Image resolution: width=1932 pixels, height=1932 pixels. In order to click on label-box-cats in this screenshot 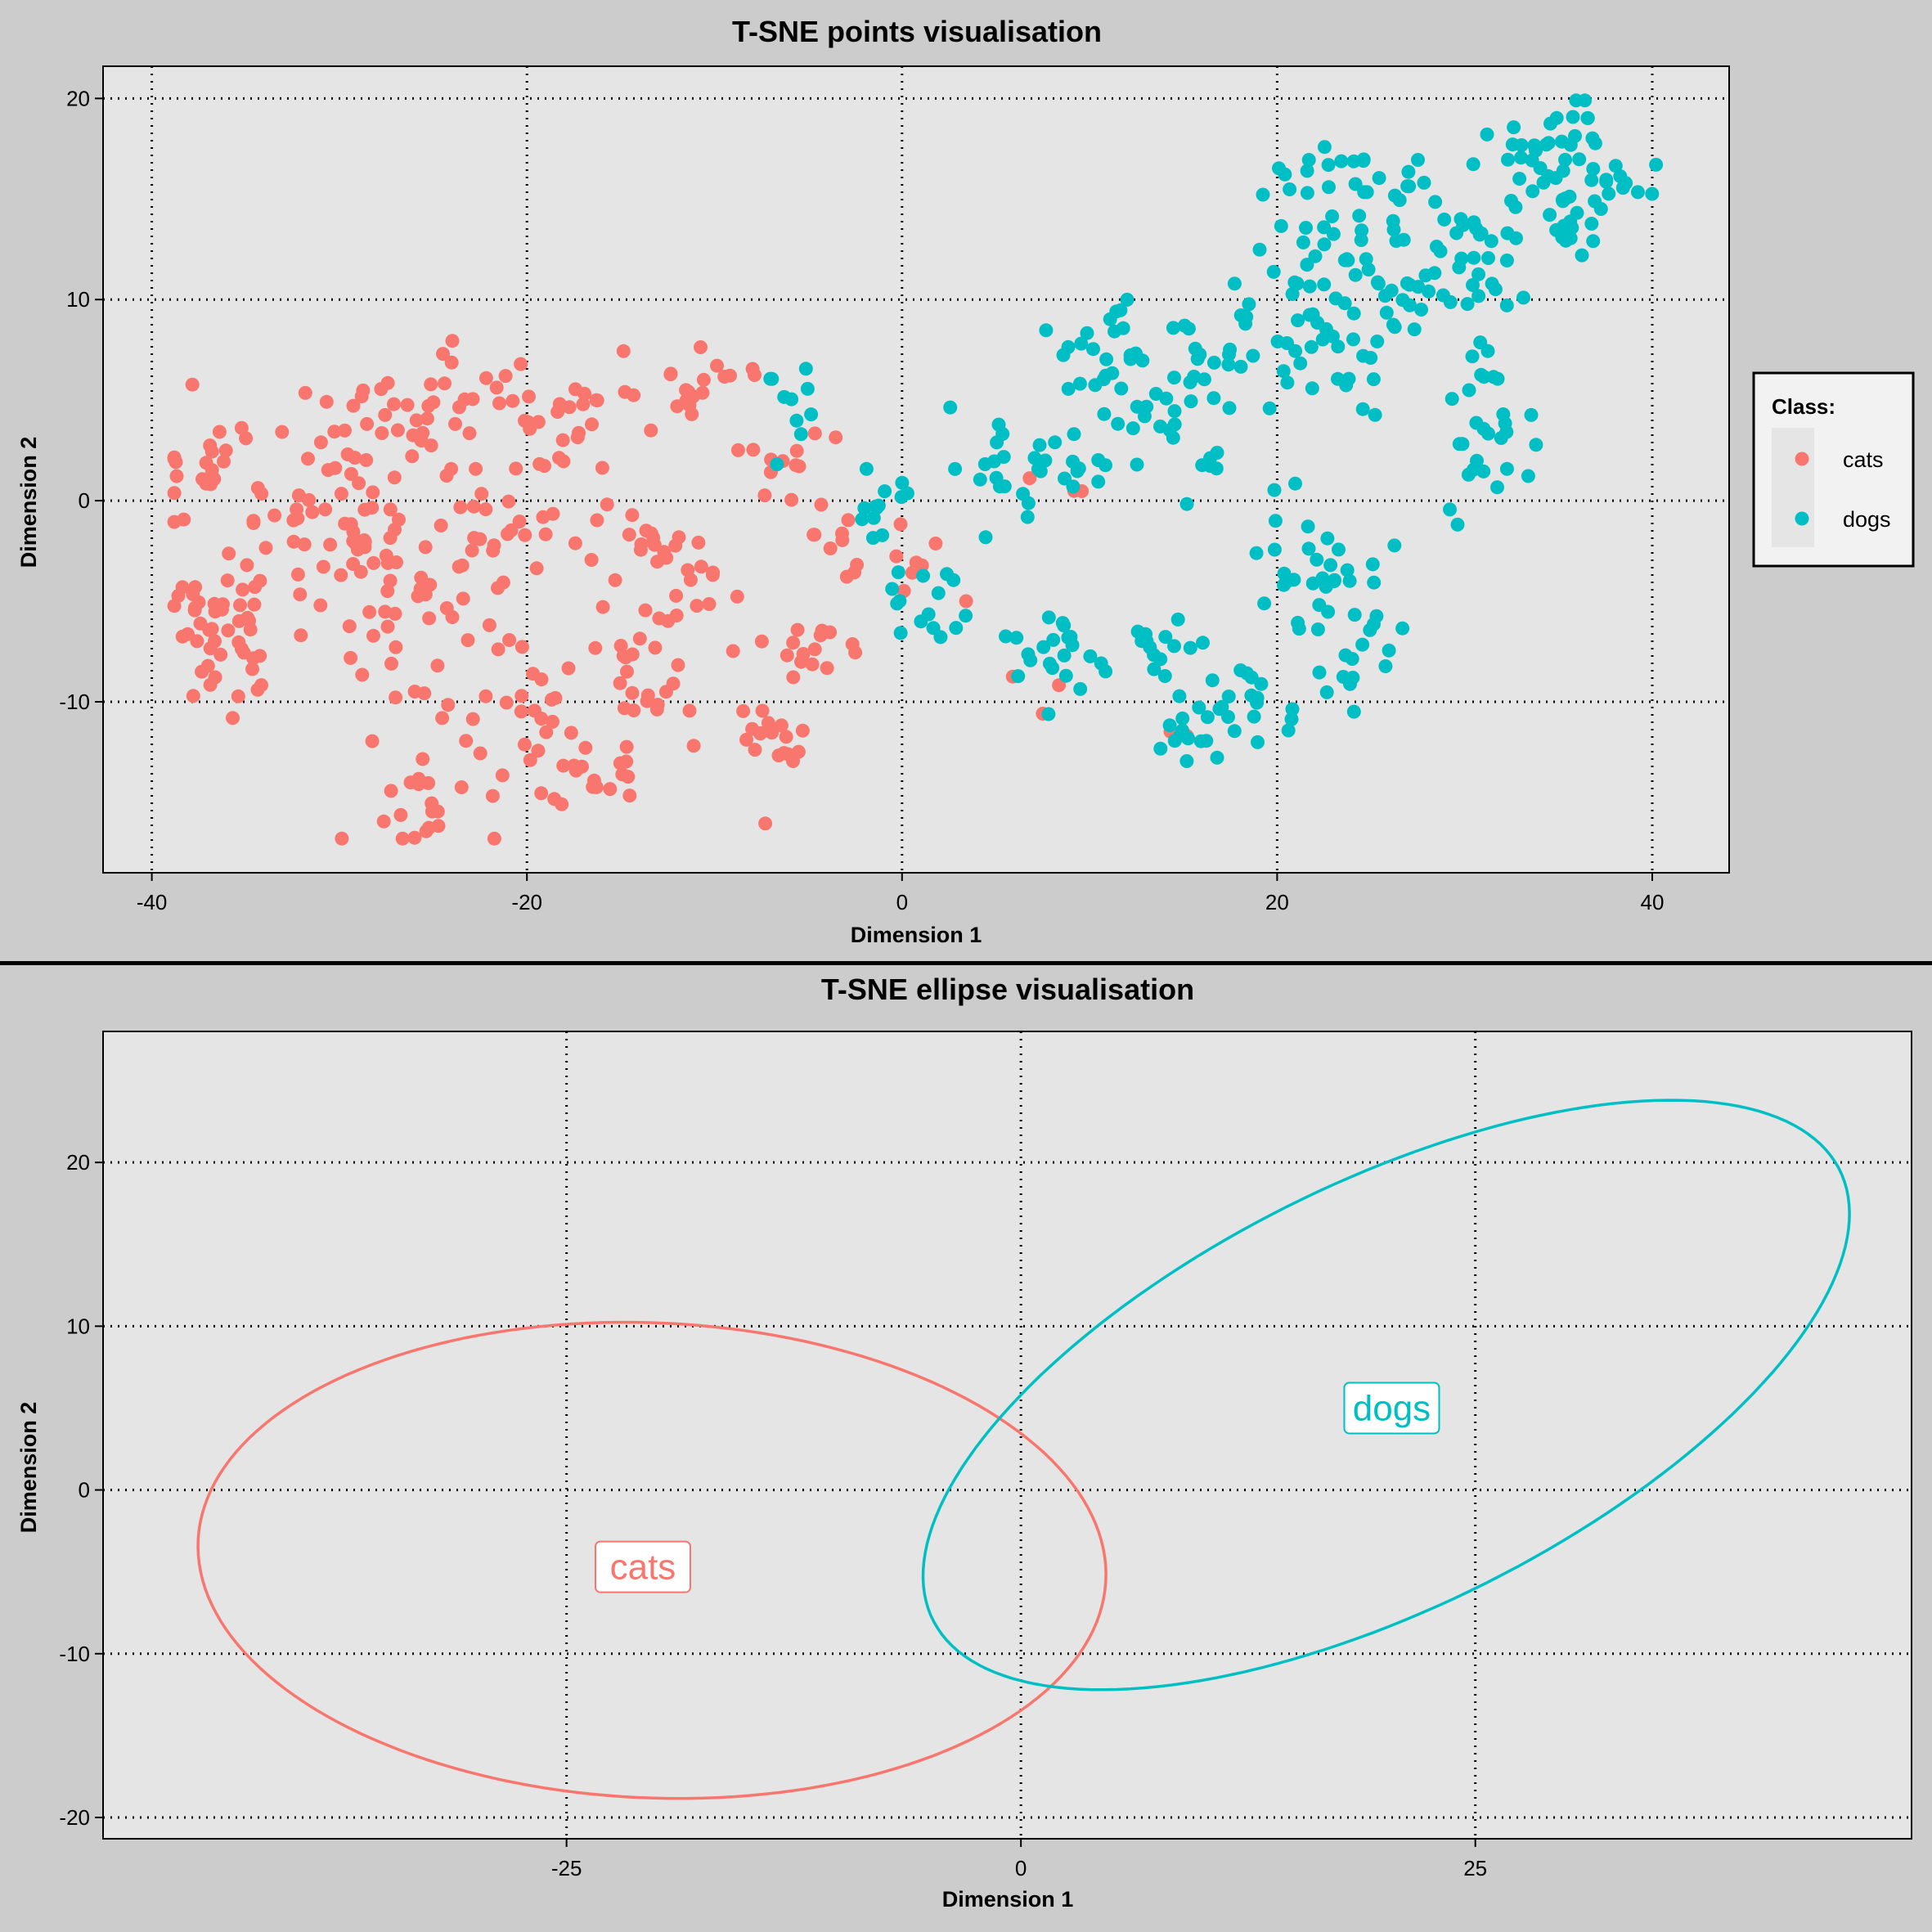, I will do `click(642, 1567)`.